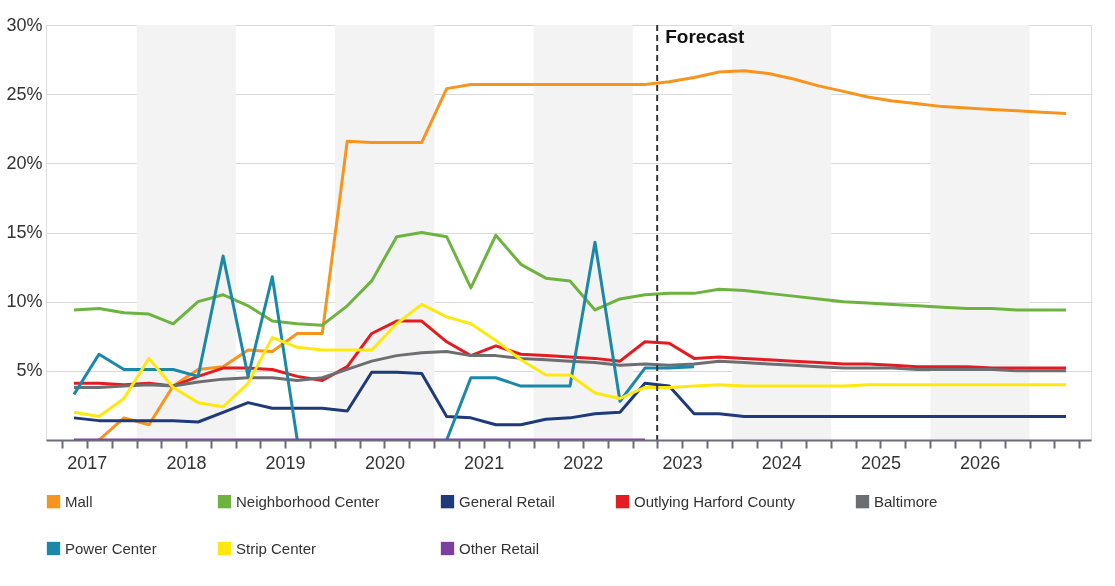 The width and height of the screenshot is (1115, 586). What do you see at coordinates (682, 462) in the screenshot?
I see `x-tick-label: 2023` at bounding box center [682, 462].